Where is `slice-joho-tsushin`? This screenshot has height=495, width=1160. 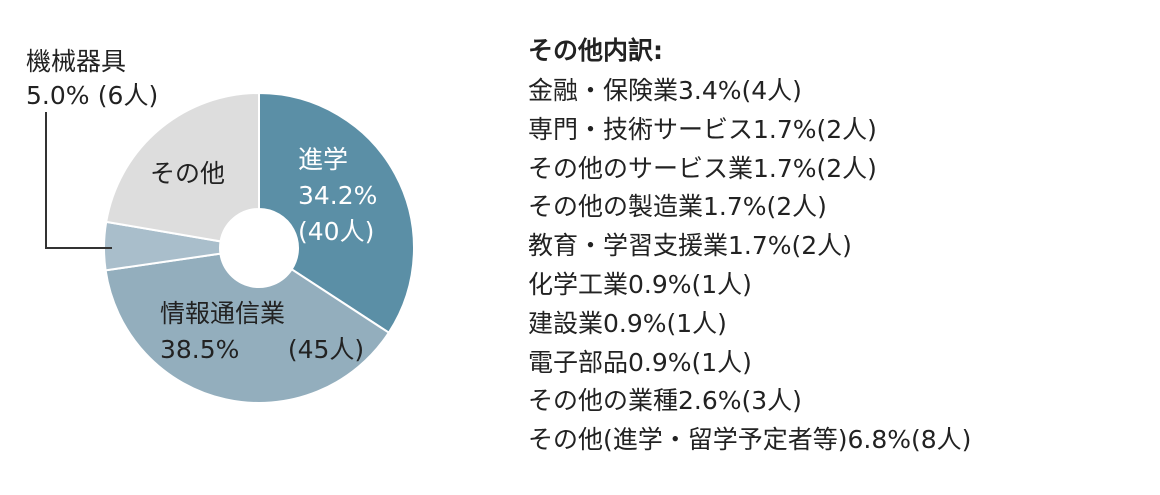 slice-joho-tsushin is located at coordinates (247, 328).